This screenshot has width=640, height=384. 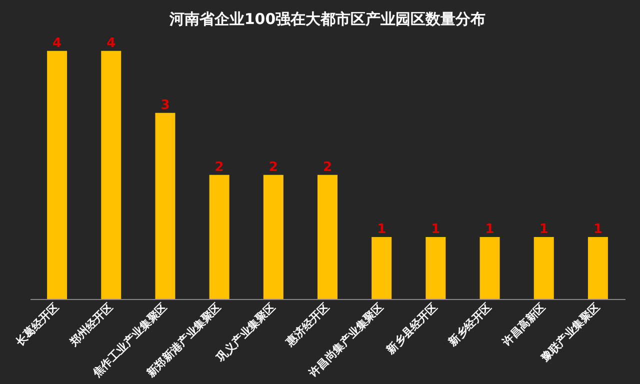 What do you see at coordinates (37, 325) in the screenshot?
I see `x-tick-label: 长葛经开区` at bounding box center [37, 325].